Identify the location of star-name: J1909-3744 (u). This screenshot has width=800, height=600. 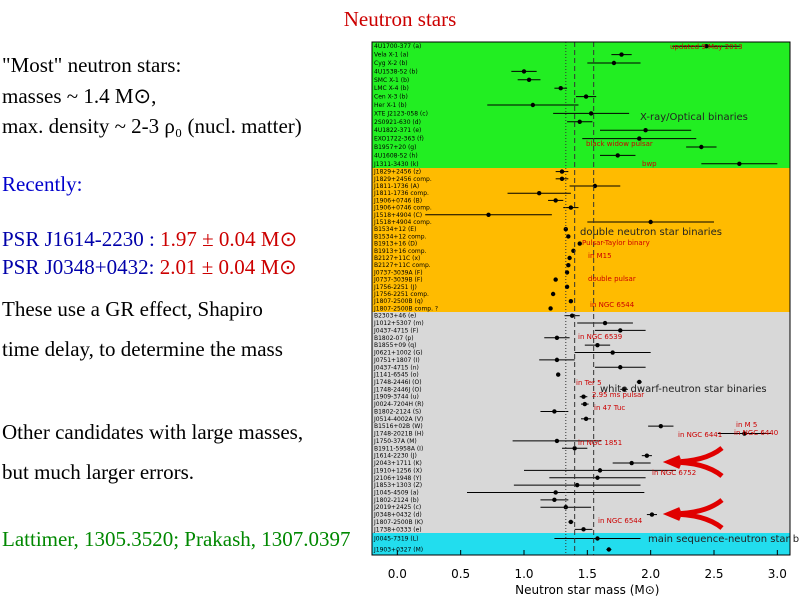
(396, 397).